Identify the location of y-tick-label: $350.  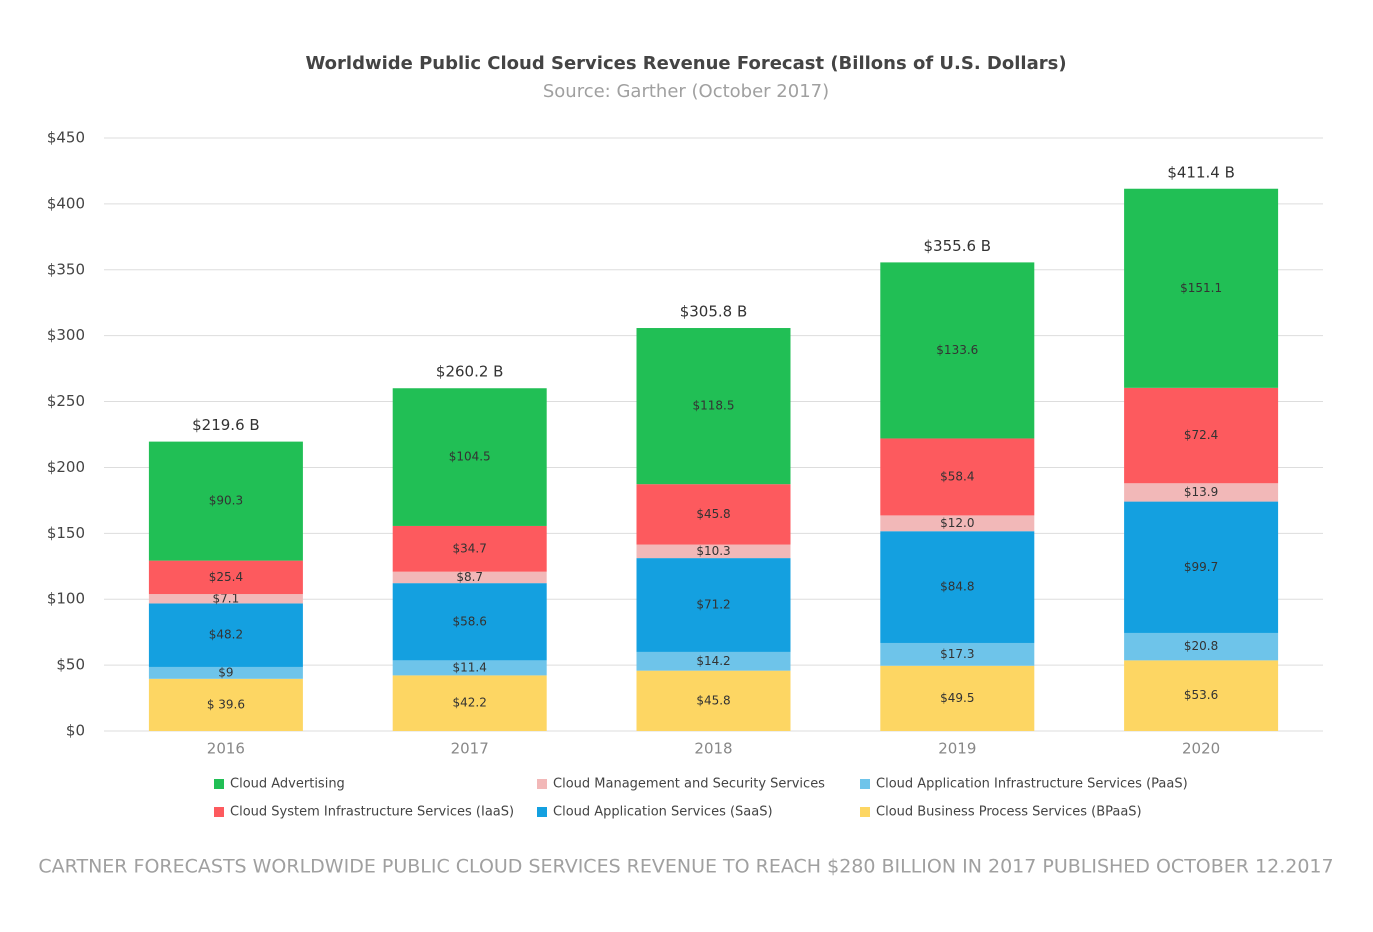
(66, 269).